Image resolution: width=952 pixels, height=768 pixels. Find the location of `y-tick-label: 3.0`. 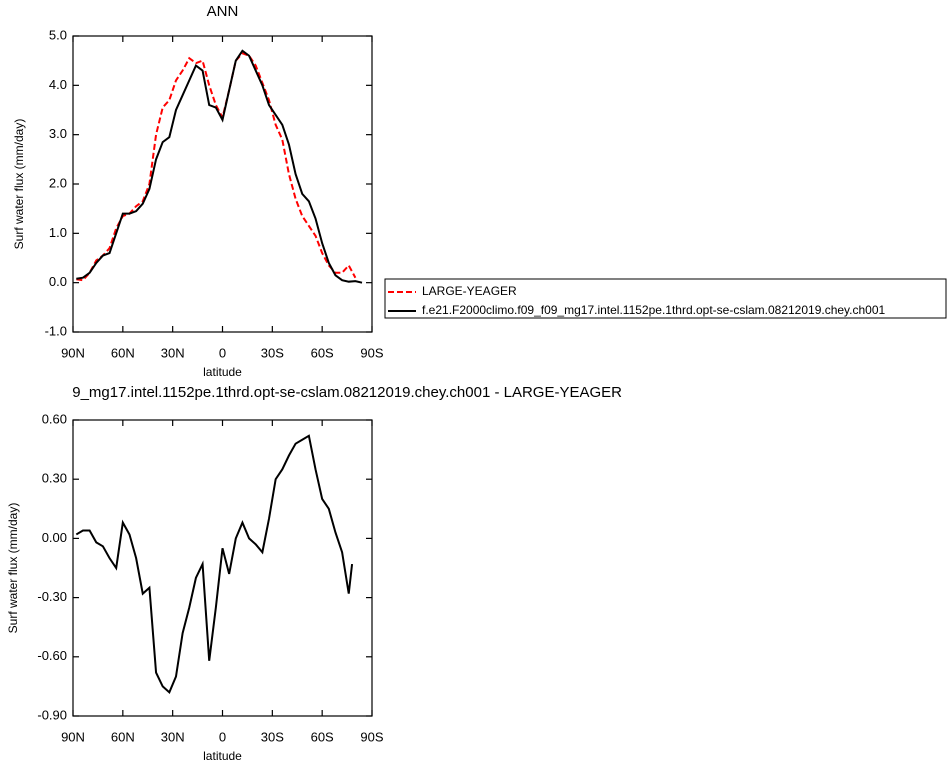

y-tick-label: 3.0 is located at coordinates (58, 133).